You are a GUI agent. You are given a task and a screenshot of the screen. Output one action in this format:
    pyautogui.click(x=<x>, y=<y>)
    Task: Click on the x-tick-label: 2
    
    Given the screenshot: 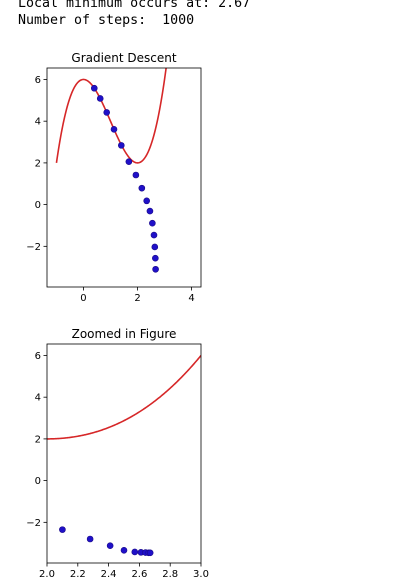 What is the action you would take?
    pyautogui.click(x=137, y=298)
    